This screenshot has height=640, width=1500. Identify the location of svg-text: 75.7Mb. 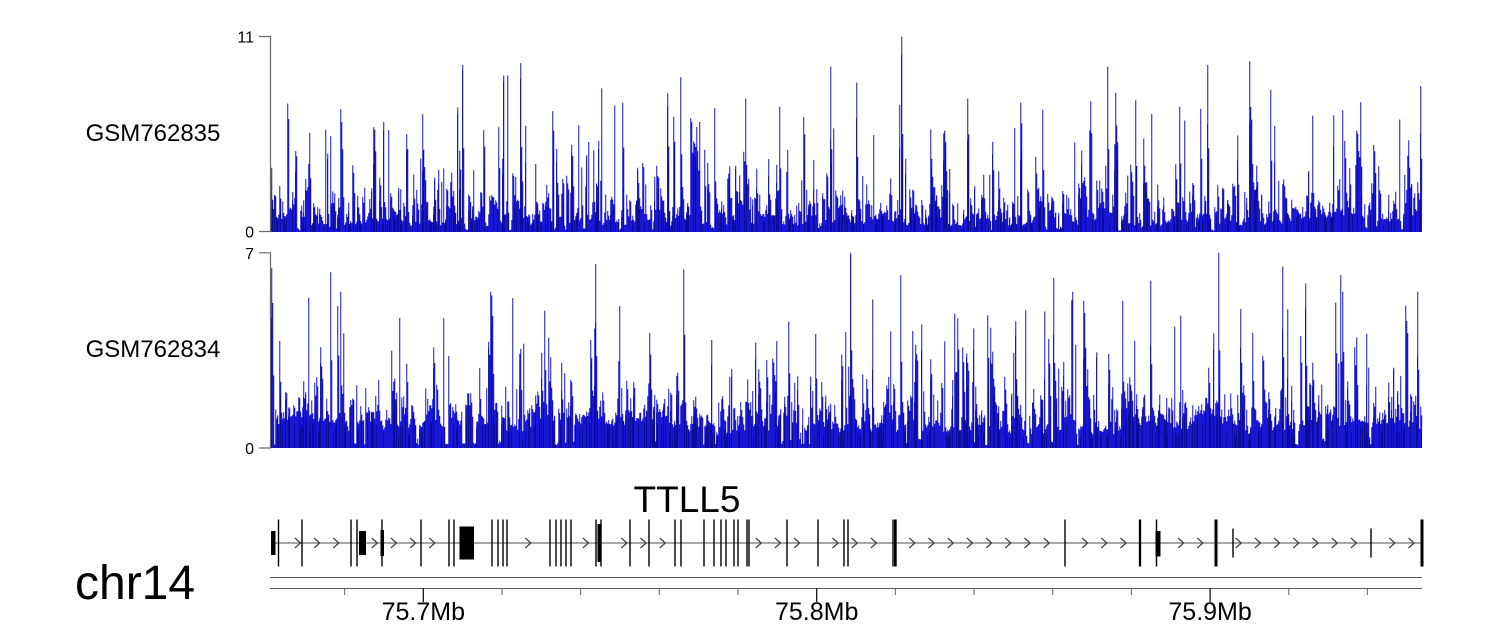
(423, 612).